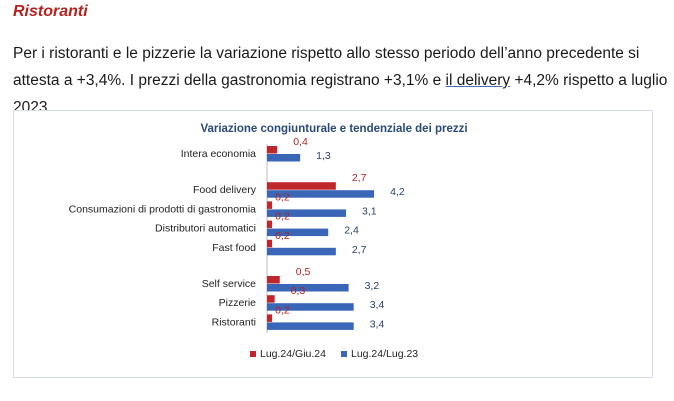 This screenshot has width=674, height=401. I want to click on data-label: 3,1, so click(369, 211).